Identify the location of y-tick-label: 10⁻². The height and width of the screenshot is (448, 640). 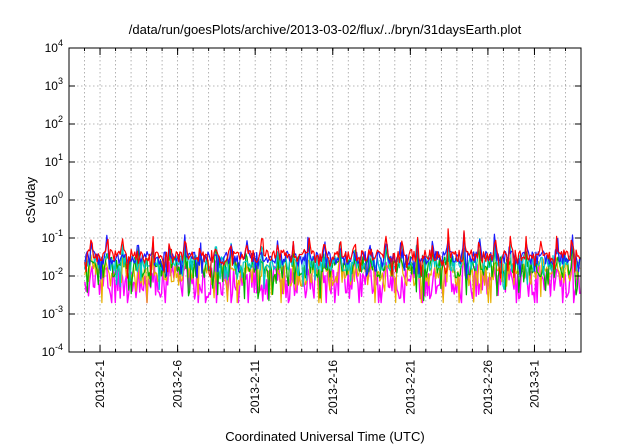
(52, 274).